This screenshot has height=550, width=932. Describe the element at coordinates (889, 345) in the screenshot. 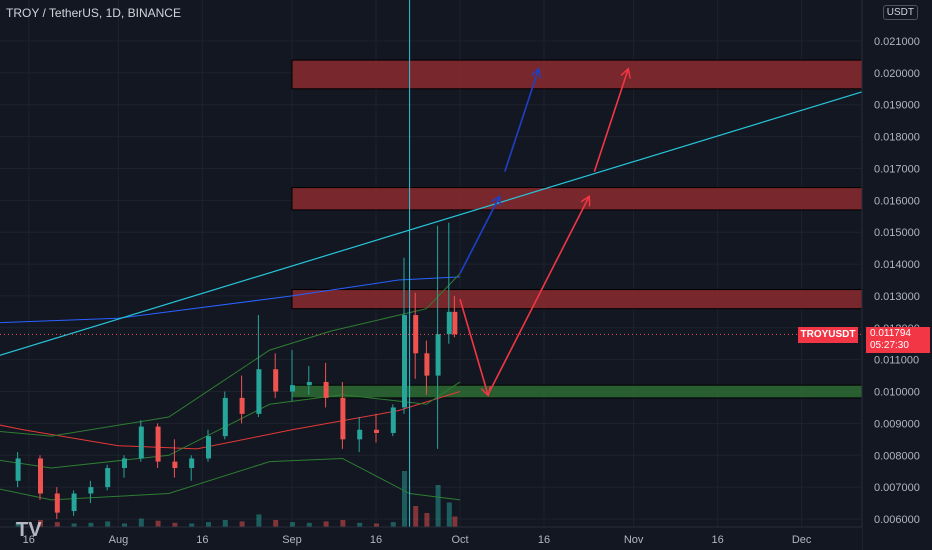

I see `bar-countdown: 05:27:30` at that location.